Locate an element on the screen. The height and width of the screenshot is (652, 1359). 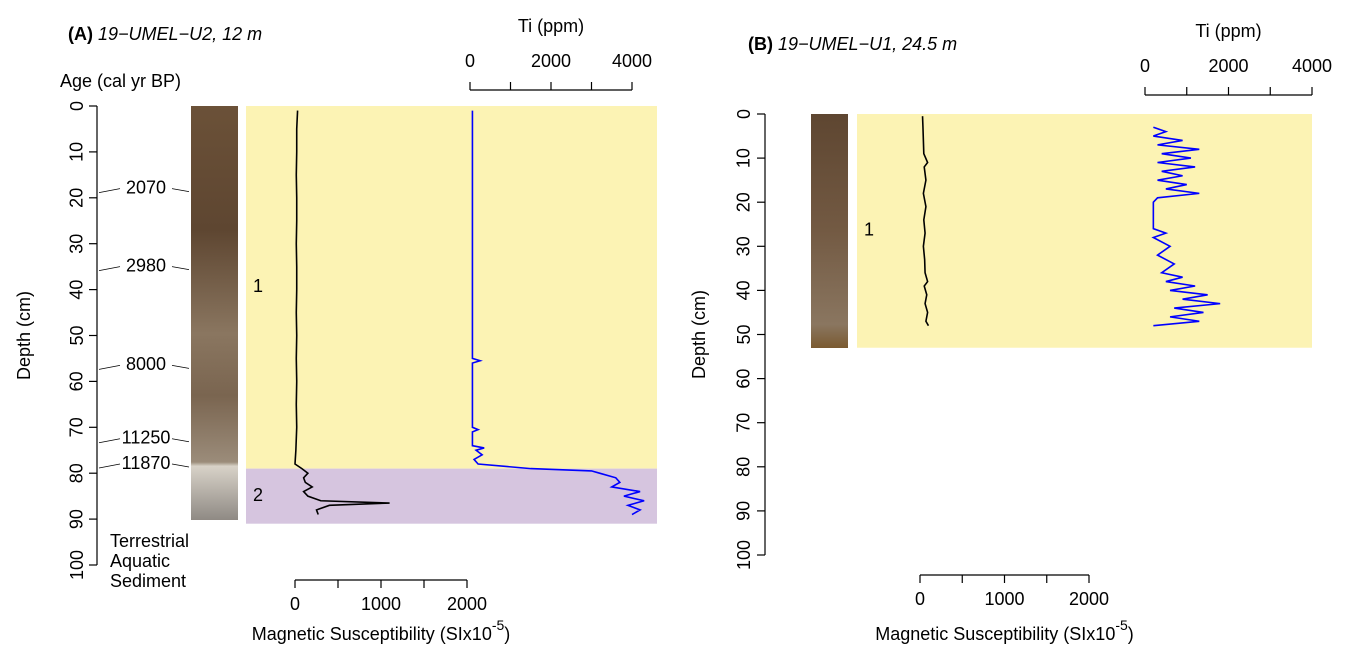
panel-title-text: 19−UMEL−U1, 24.5 m is located at coordinates (867, 44).